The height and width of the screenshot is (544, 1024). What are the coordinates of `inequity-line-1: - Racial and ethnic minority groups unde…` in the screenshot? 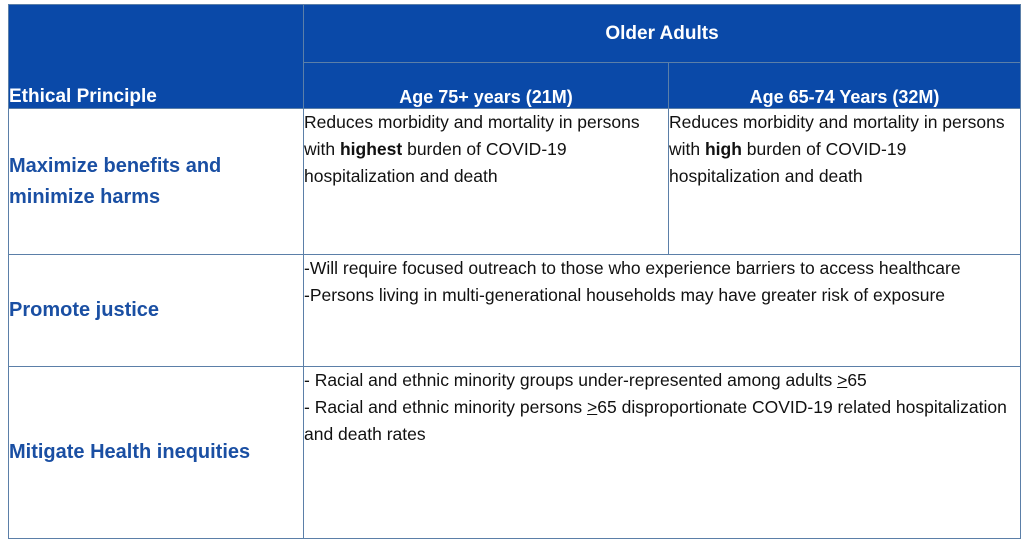 It's located at (662, 380).